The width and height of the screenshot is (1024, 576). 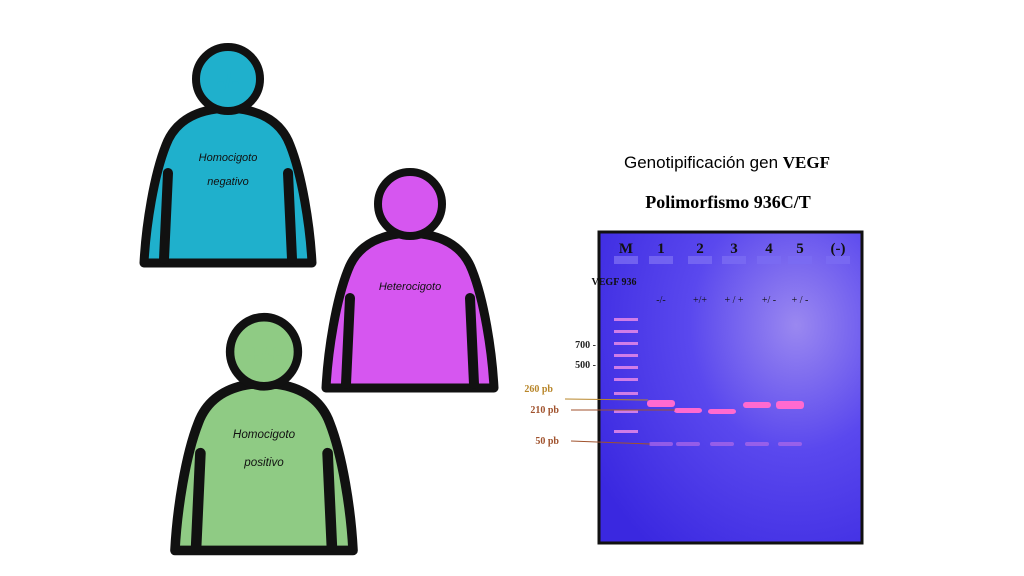 I want to click on band-size-label: 210 pb, so click(x=544, y=410).